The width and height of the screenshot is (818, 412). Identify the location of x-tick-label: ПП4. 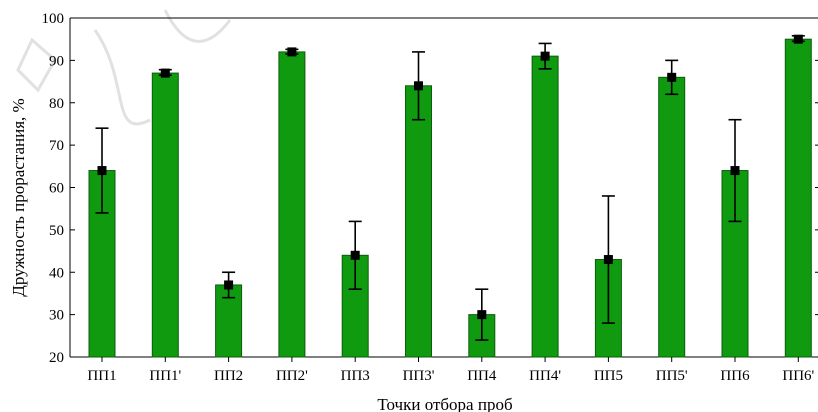
(482, 376).